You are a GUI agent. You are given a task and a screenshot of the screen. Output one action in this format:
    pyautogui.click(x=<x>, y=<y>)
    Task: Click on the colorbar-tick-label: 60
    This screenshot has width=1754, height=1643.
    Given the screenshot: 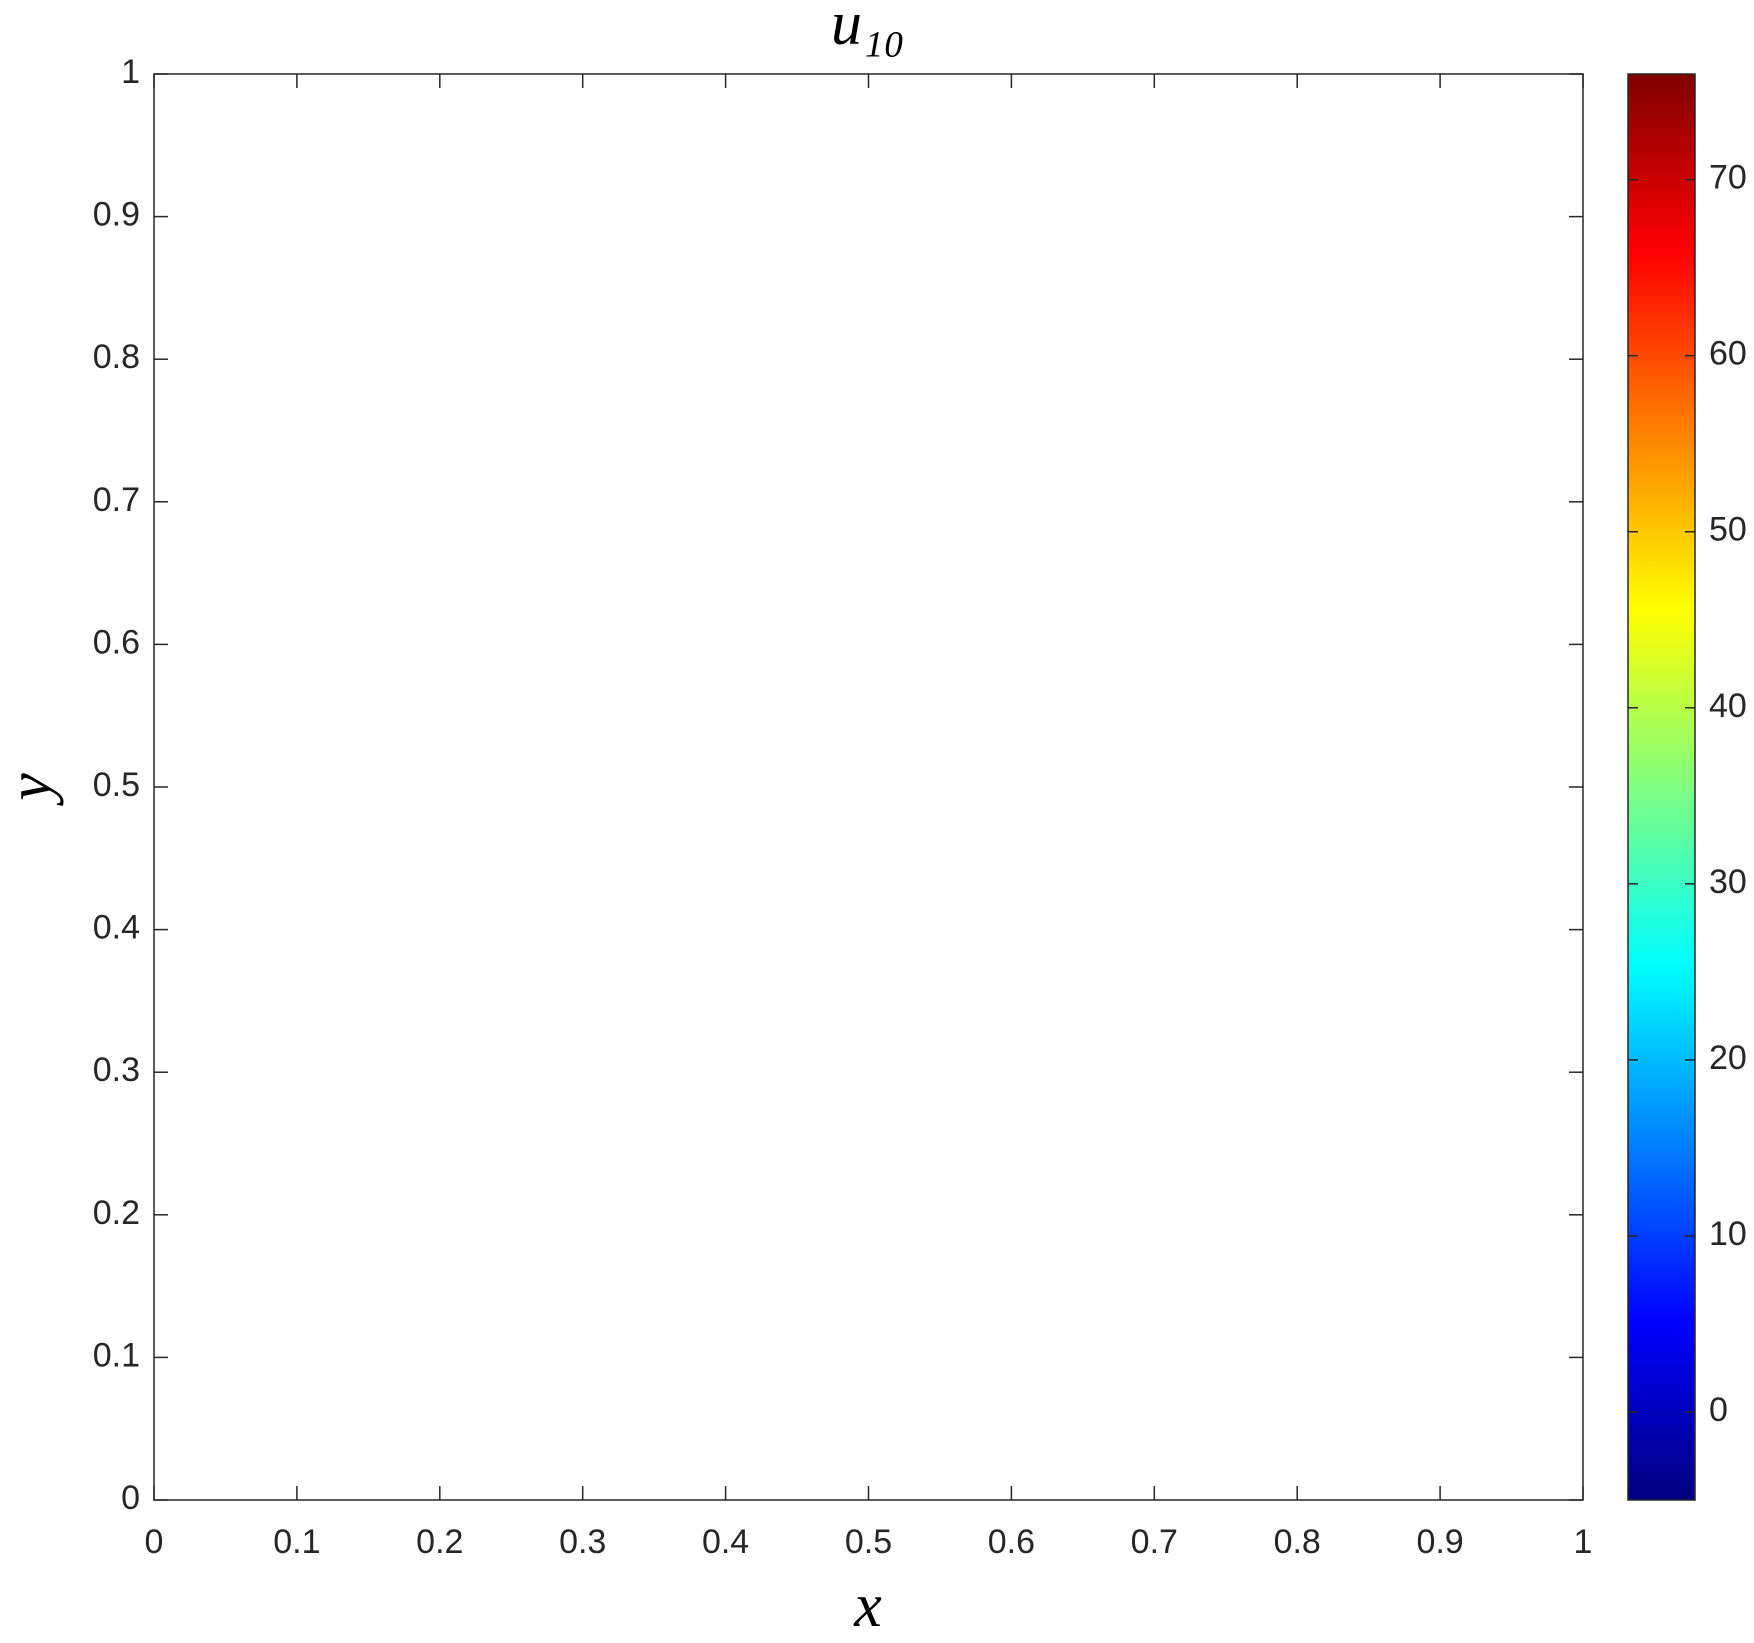 What is the action you would take?
    pyautogui.click(x=1728, y=354)
    